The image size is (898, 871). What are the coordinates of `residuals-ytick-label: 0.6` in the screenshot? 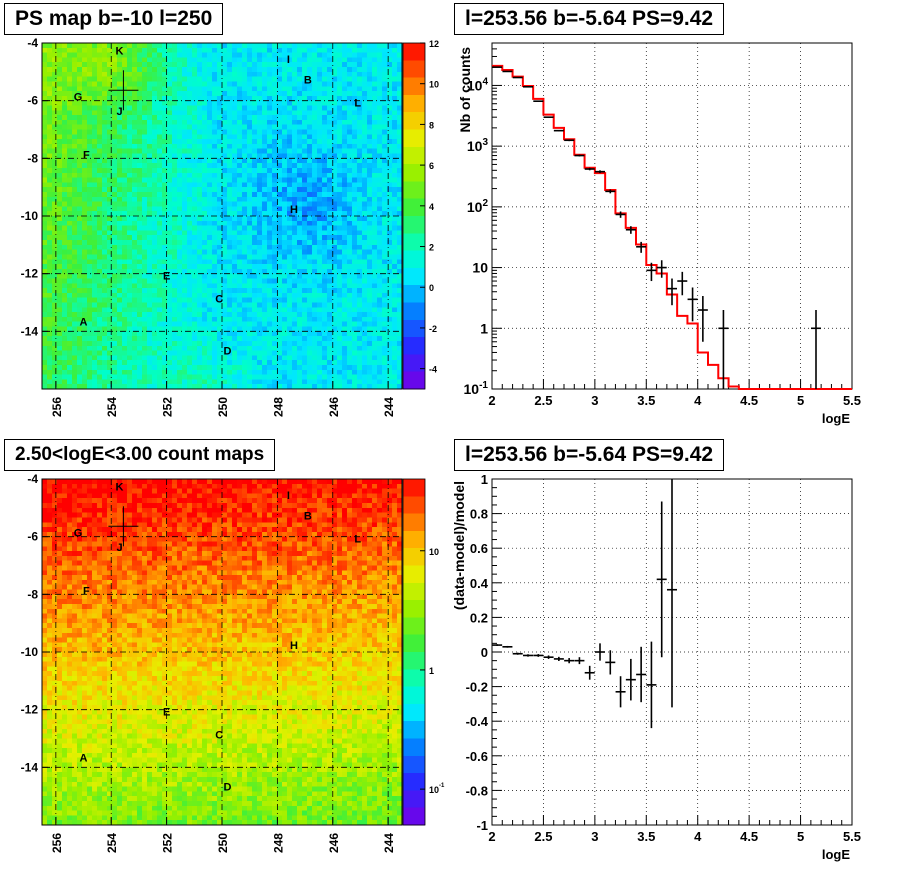 It's located at (479, 548).